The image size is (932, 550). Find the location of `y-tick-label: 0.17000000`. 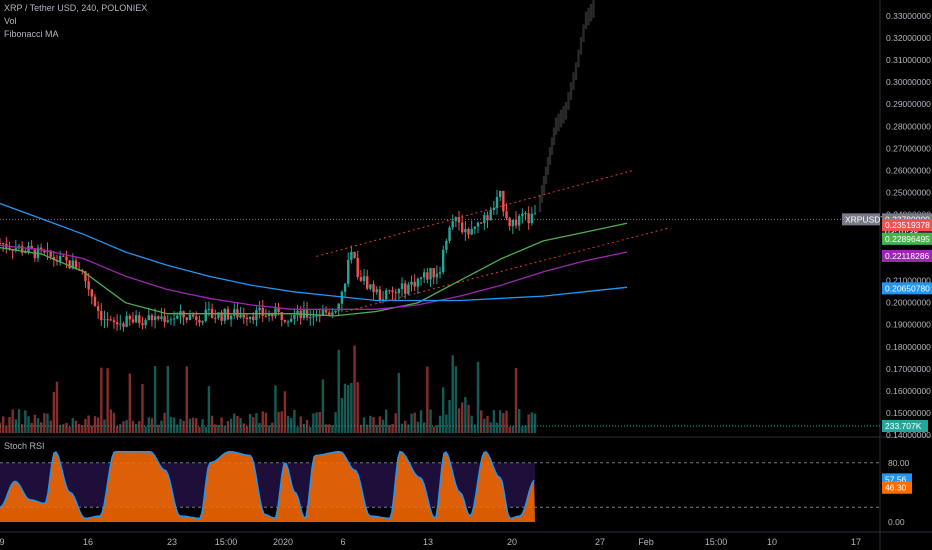

y-tick-label: 0.17000000 is located at coordinates (908, 369).